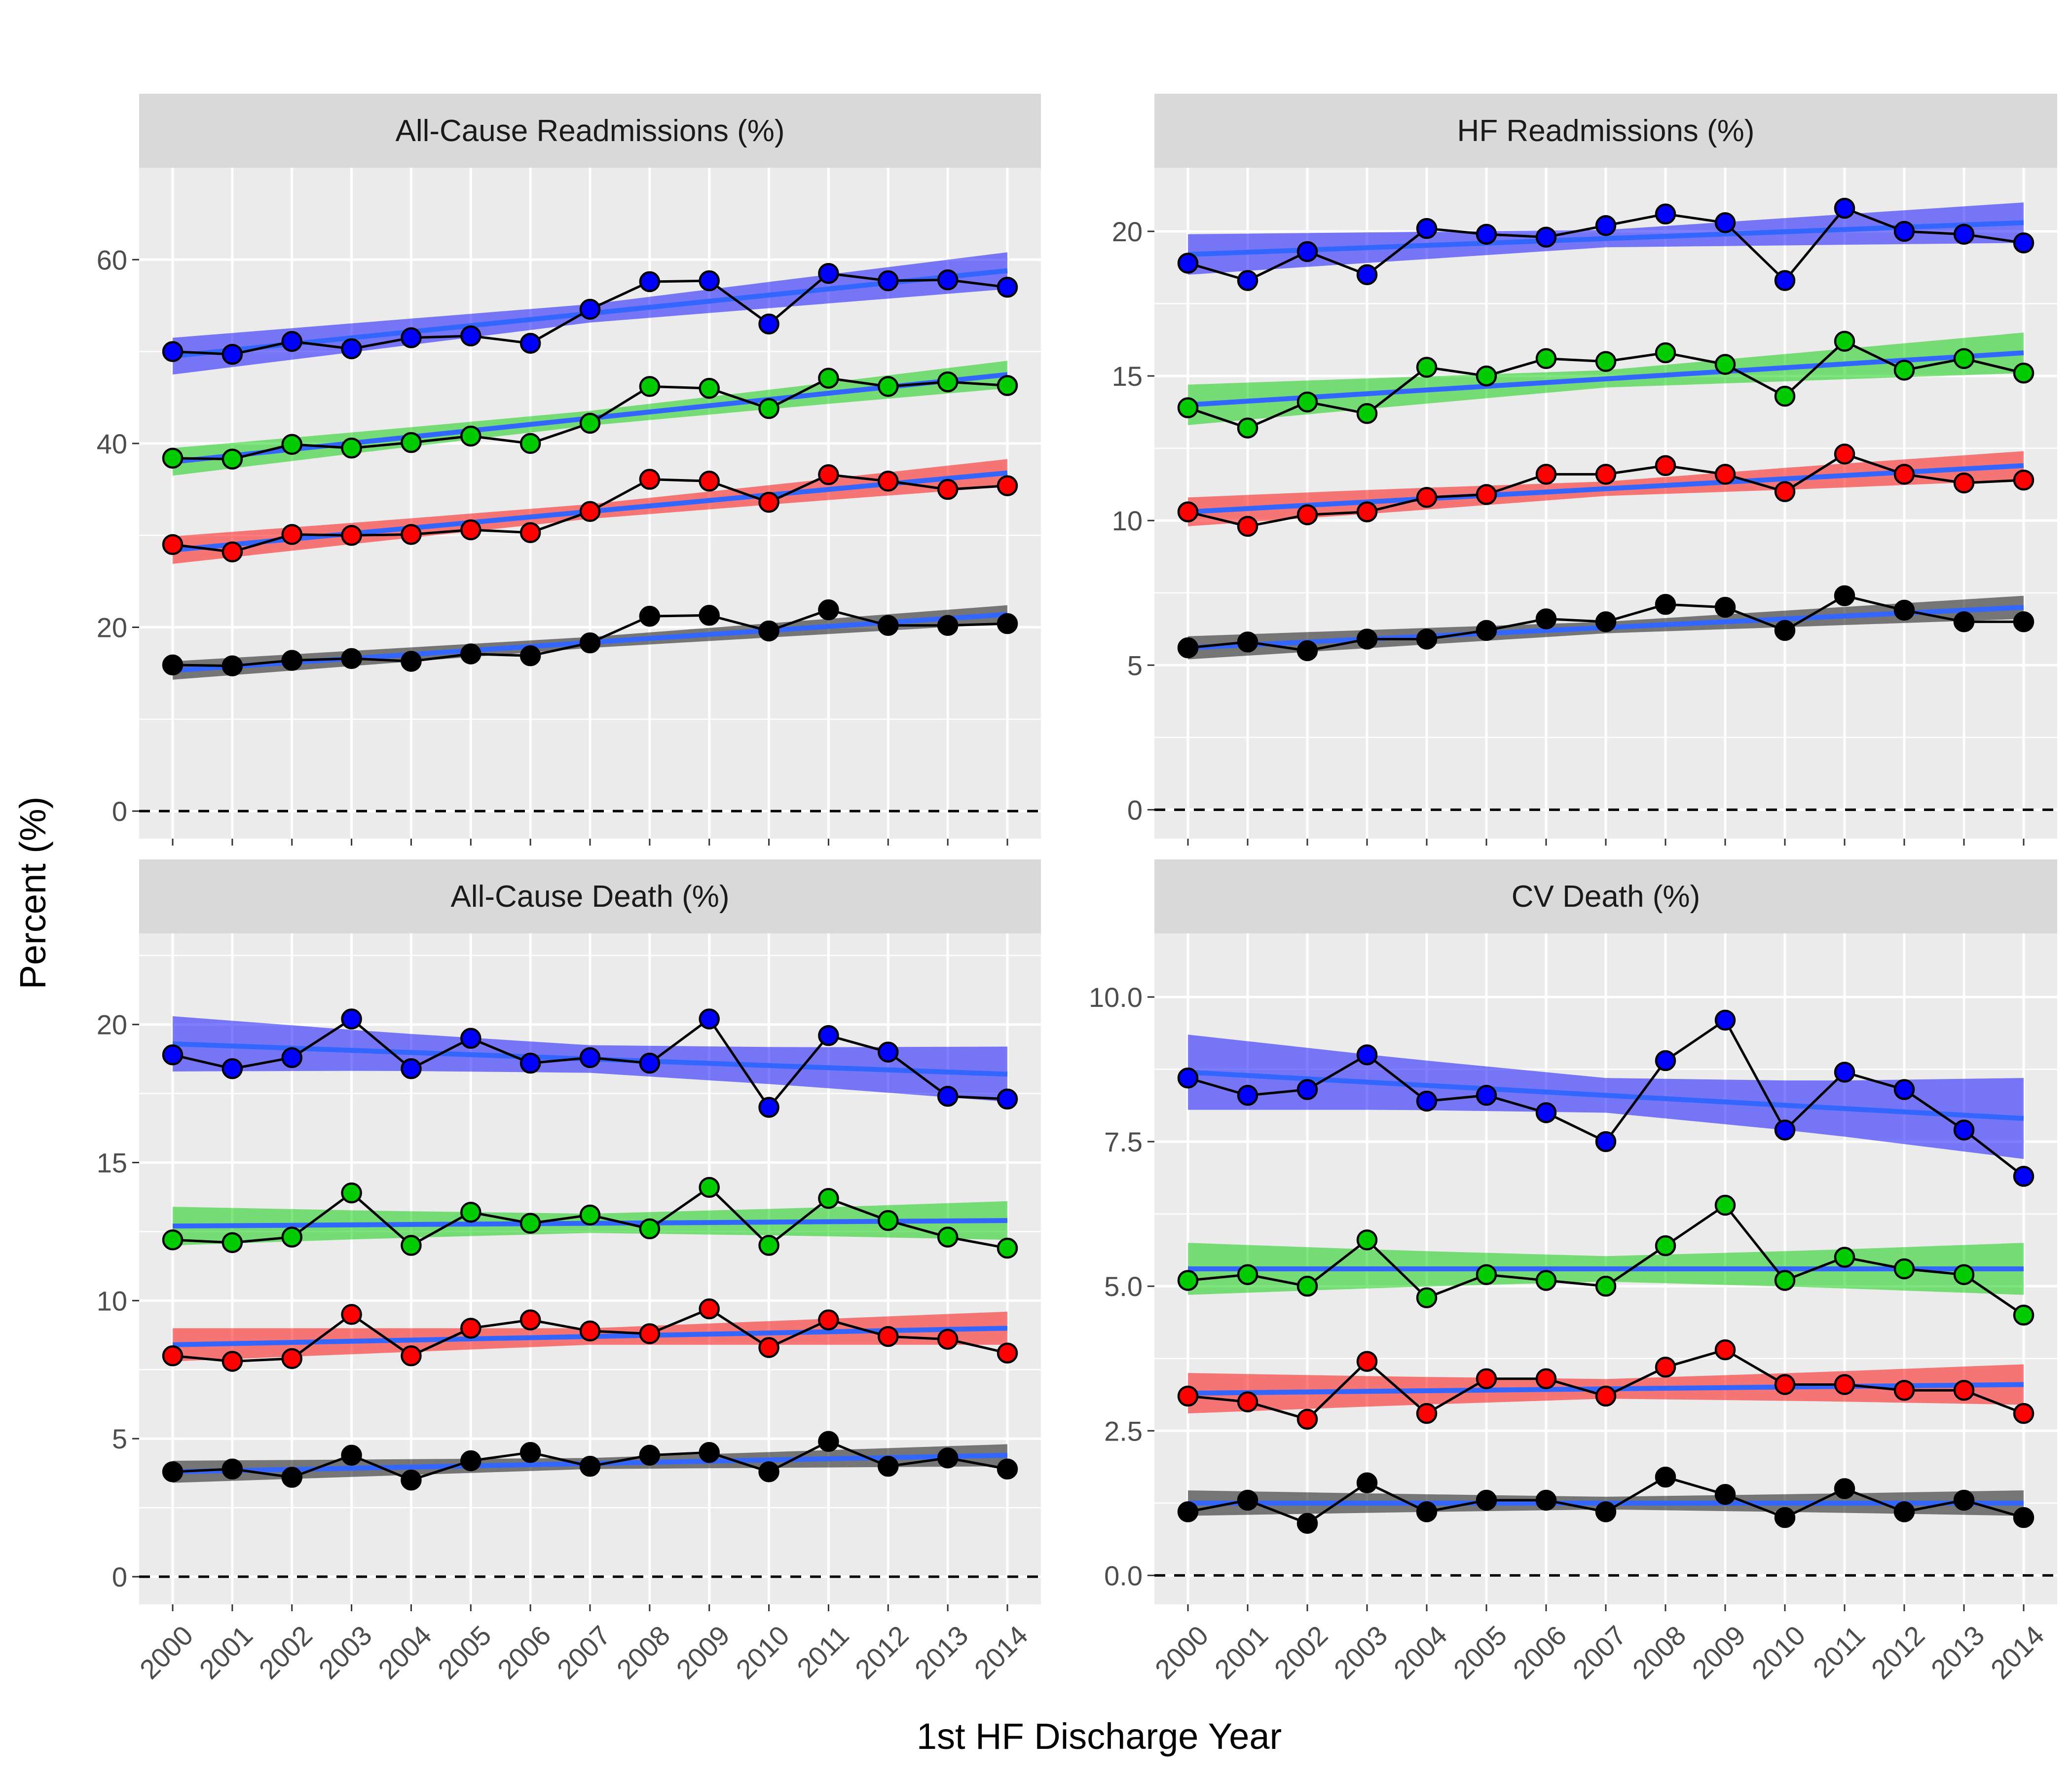 Image resolution: width=2072 pixels, height=1776 pixels. What do you see at coordinates (1135, 810) in the screenshot?
I see `y-tick-label: 0` at bounding box center [1135, 810].